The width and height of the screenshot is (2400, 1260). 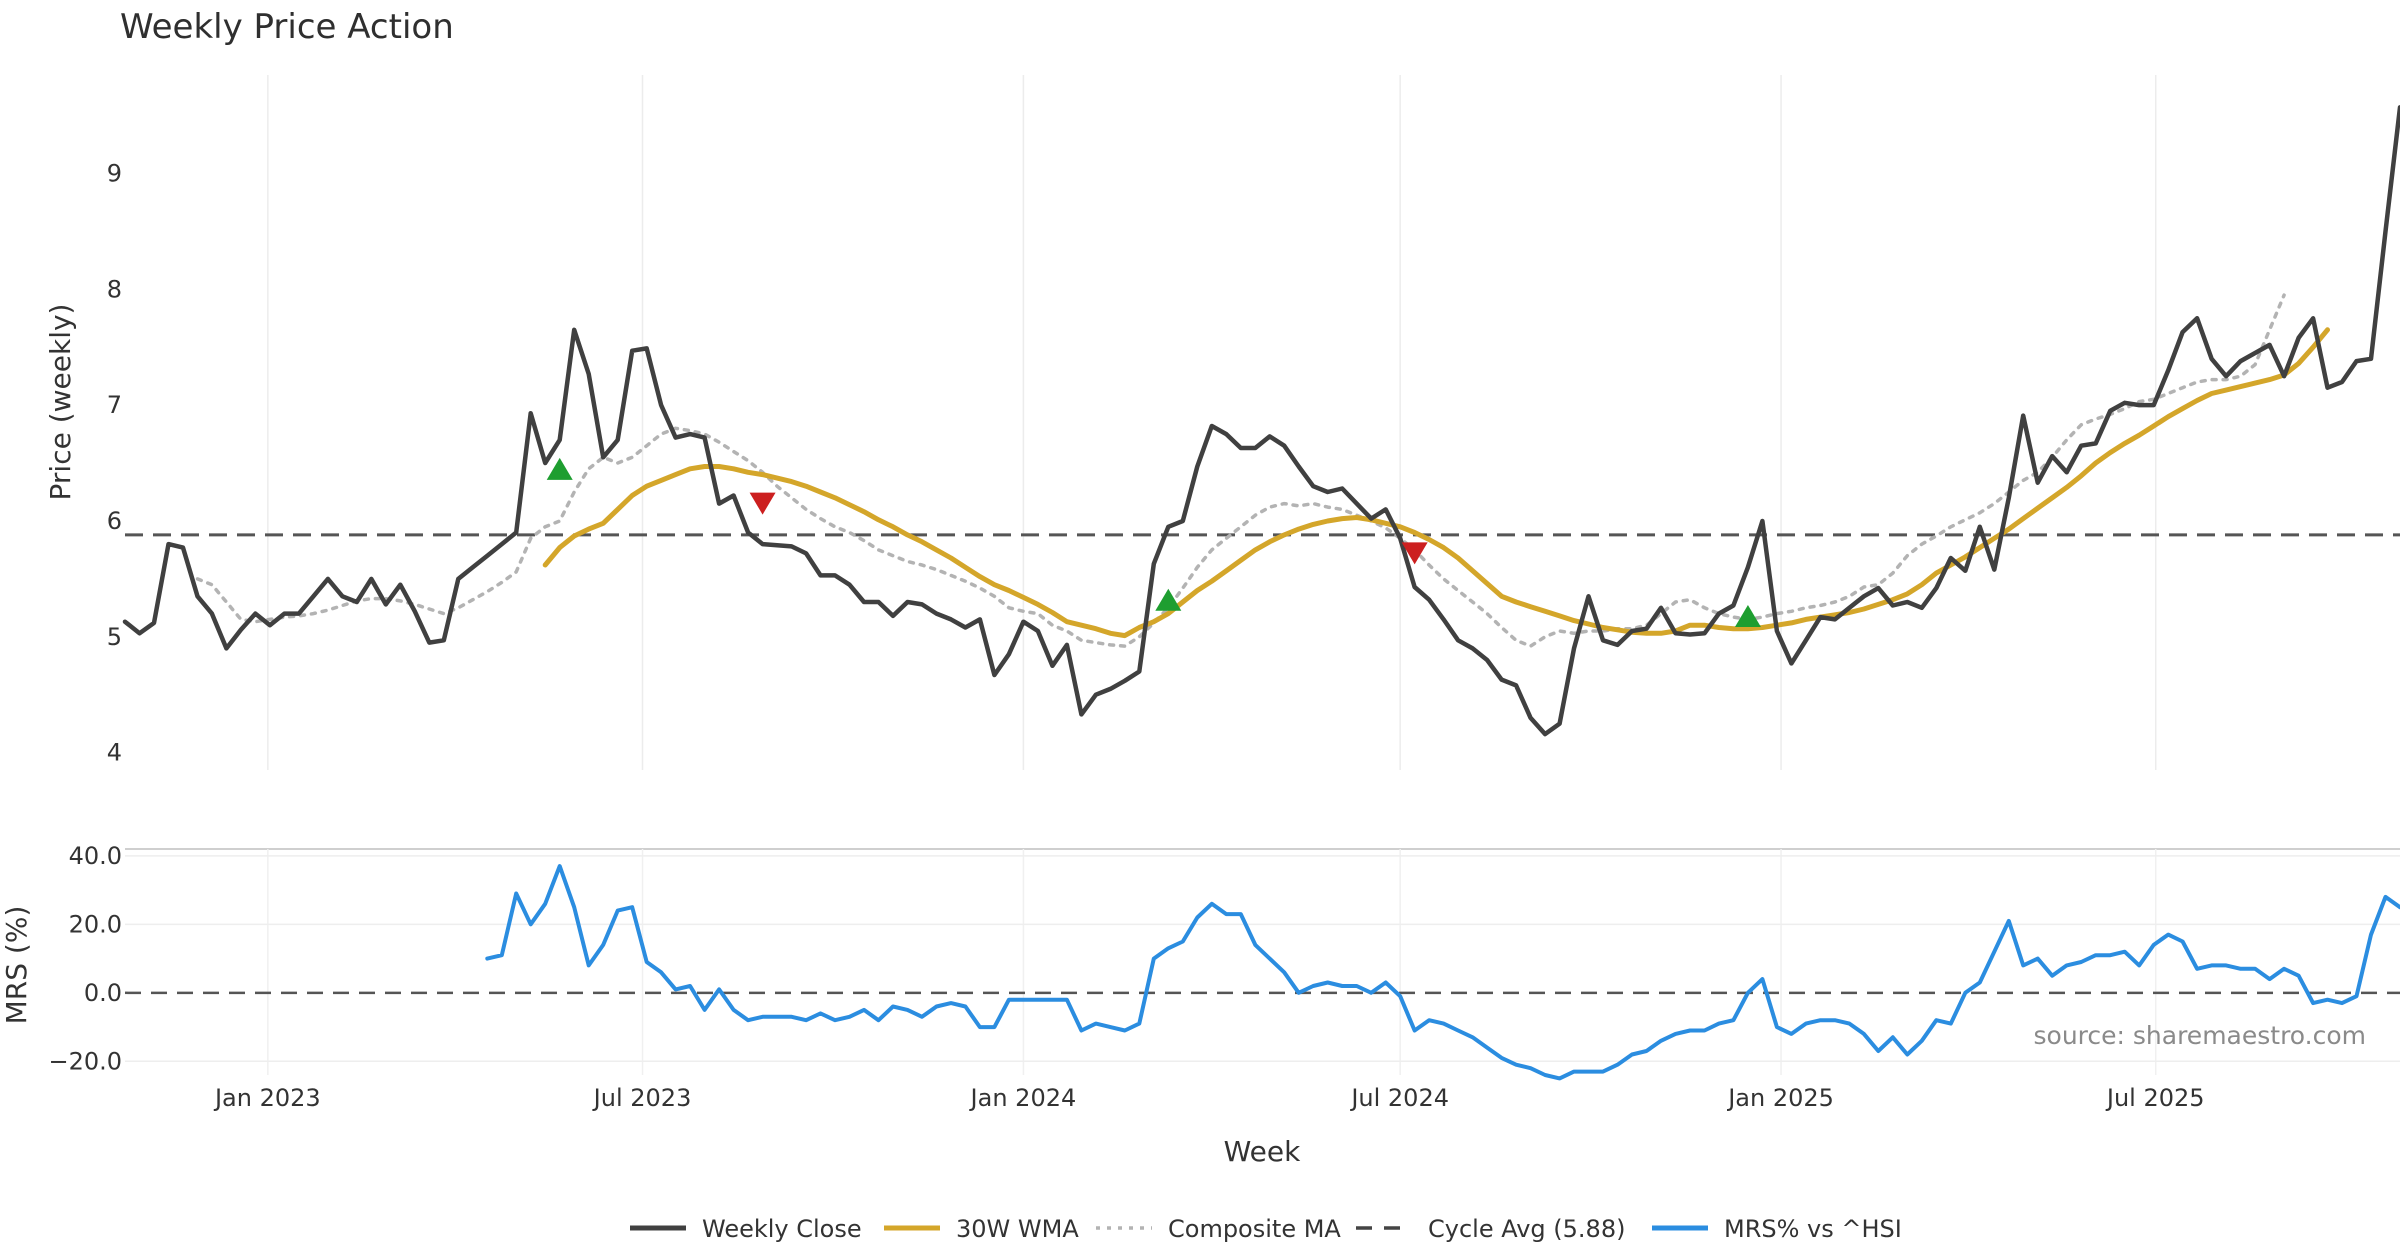 I want to click on series-mrs-vs-hsi, so click(x=1442, y=972).